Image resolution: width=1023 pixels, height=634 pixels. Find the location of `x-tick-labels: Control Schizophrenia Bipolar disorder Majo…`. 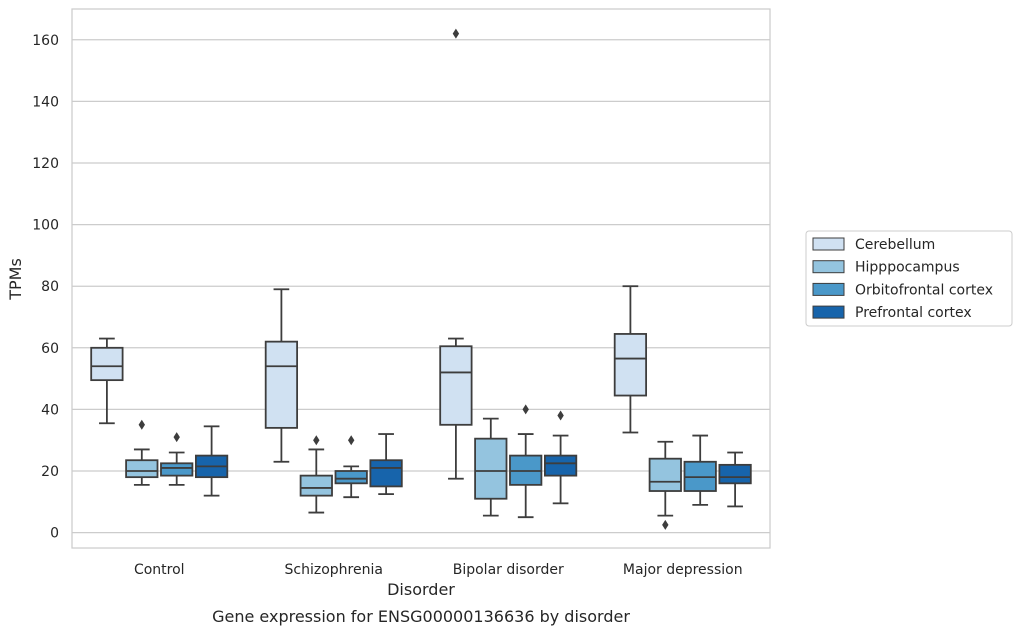

x-tick-labels: Control Schizophrenia Bipolar disorder Majo… is located at coordinates (438, 570).